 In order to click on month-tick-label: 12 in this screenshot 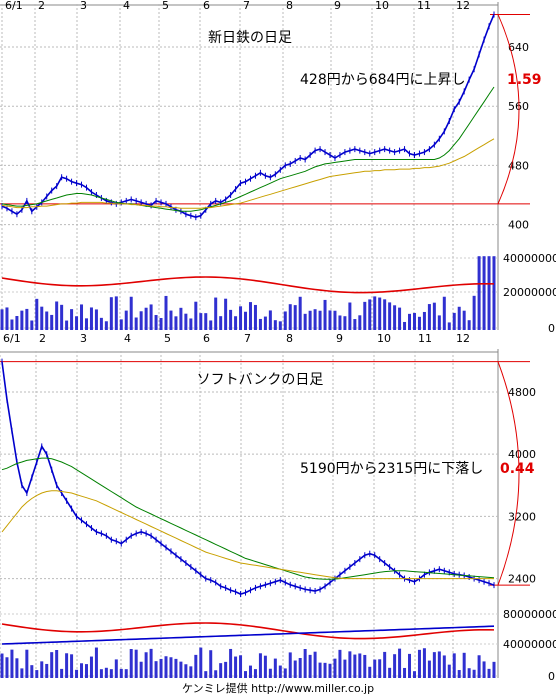, I will do `click(463, 6)`.